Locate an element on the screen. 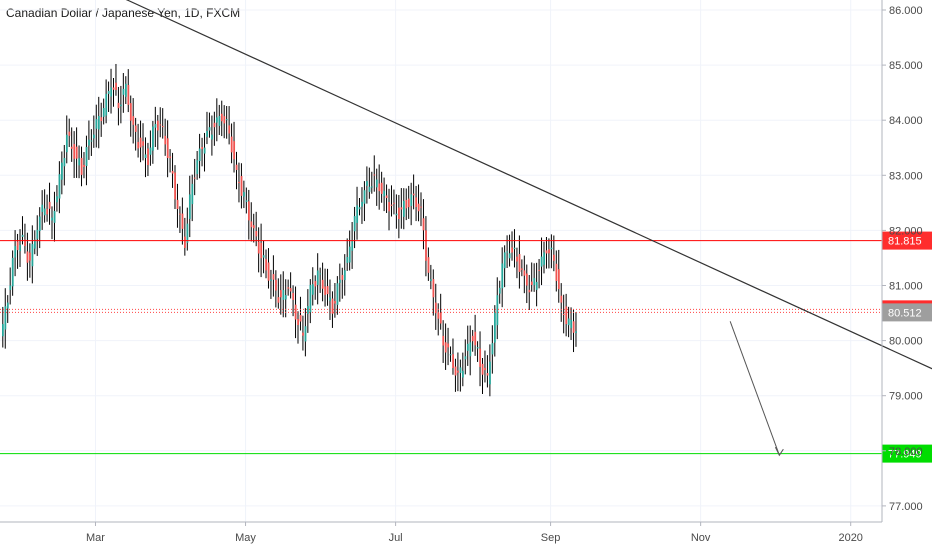  price-label-bg-dotted-lower is located at coordinates (907, 312).